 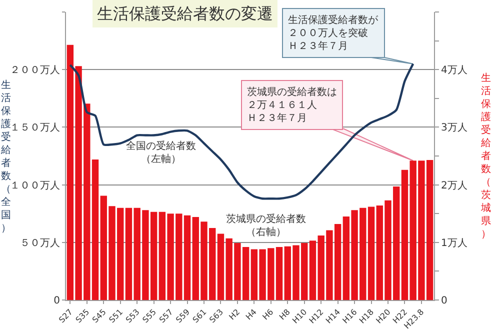 I want to click on x-tick-label: S63, so click(x=216, y=316).